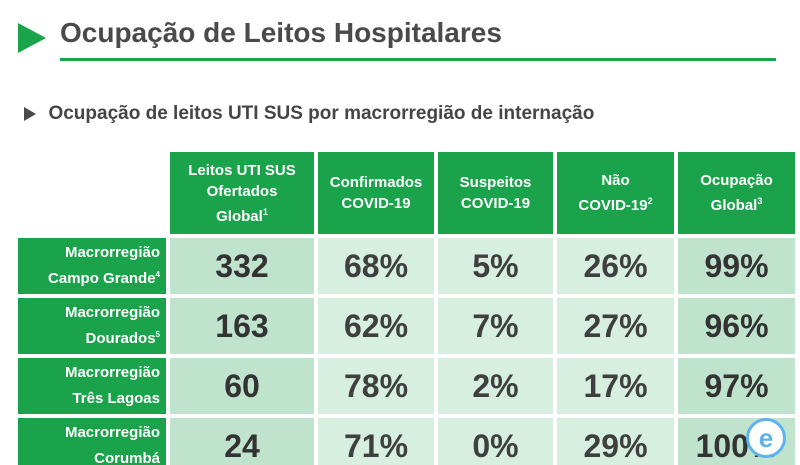  Describe the element at coordinates (92, 193) in the screenshot. I see `table-corner` at that location.